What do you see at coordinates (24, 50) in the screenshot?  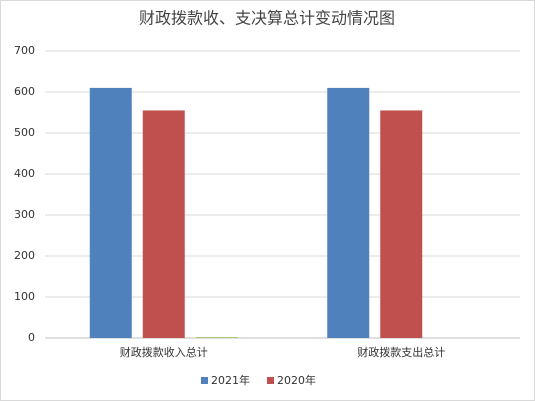 I see `y-tick-label: 700` at bounding box center [24, 50].